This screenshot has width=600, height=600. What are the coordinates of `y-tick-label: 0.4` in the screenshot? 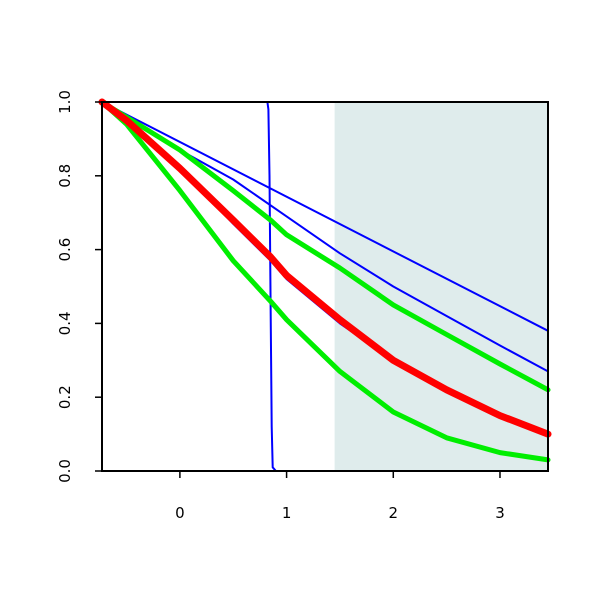 It's located at (65, 323).